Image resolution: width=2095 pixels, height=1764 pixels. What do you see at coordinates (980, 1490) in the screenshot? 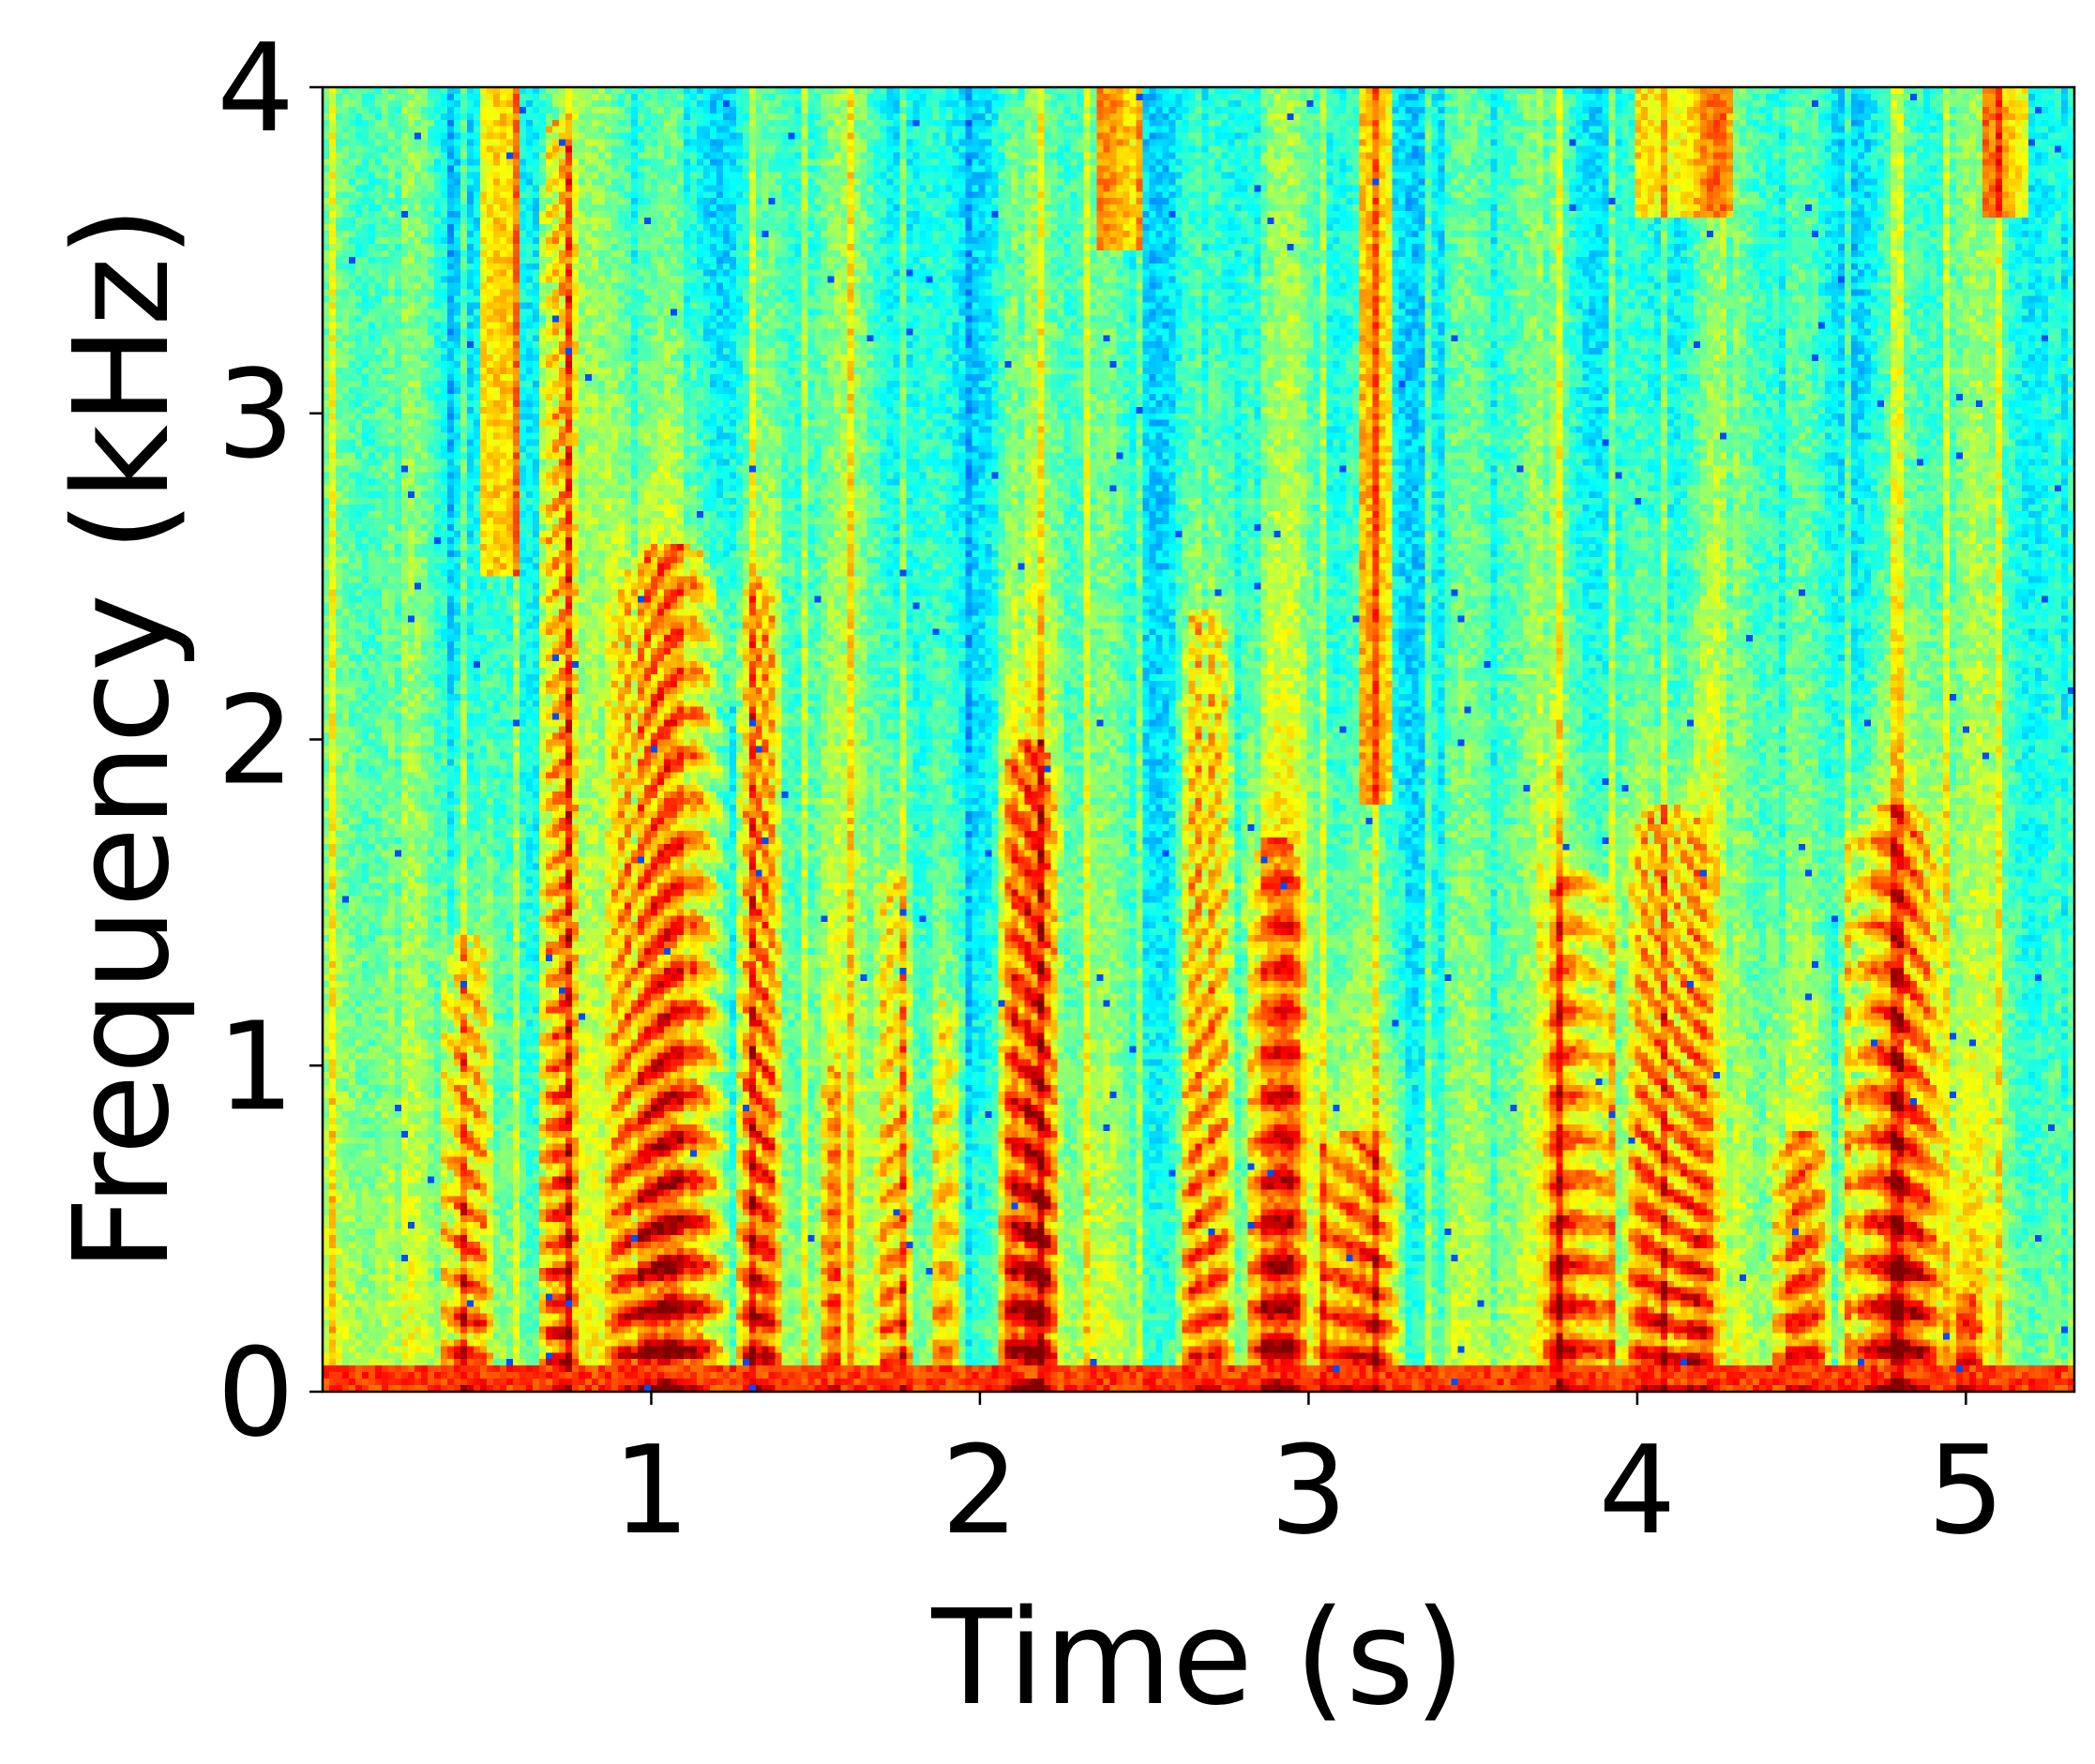
I see `x-tick-label: 2` at bounding box center [980, 1490].